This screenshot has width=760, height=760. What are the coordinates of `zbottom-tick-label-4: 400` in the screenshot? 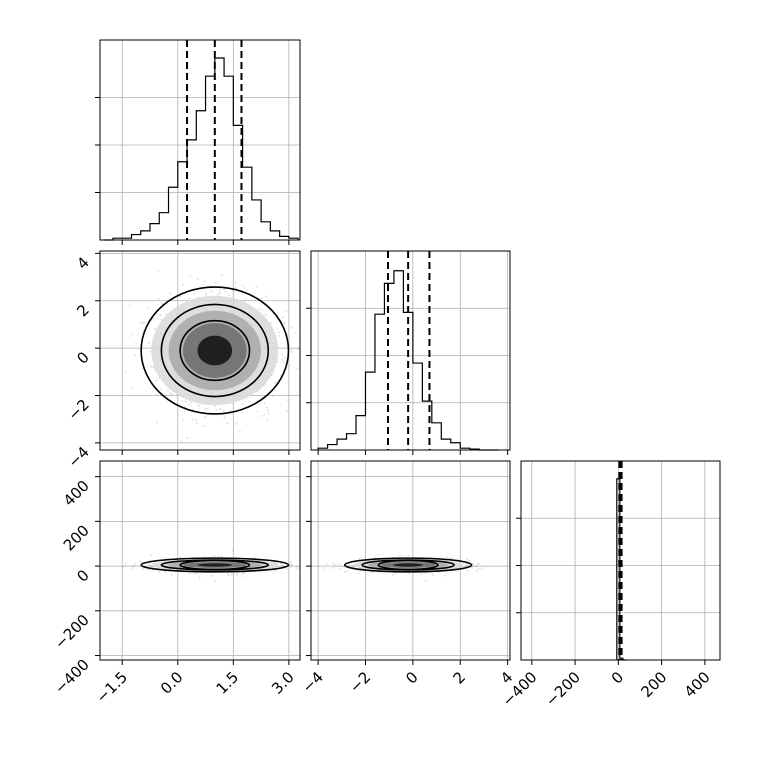 It's located at (697, 684).